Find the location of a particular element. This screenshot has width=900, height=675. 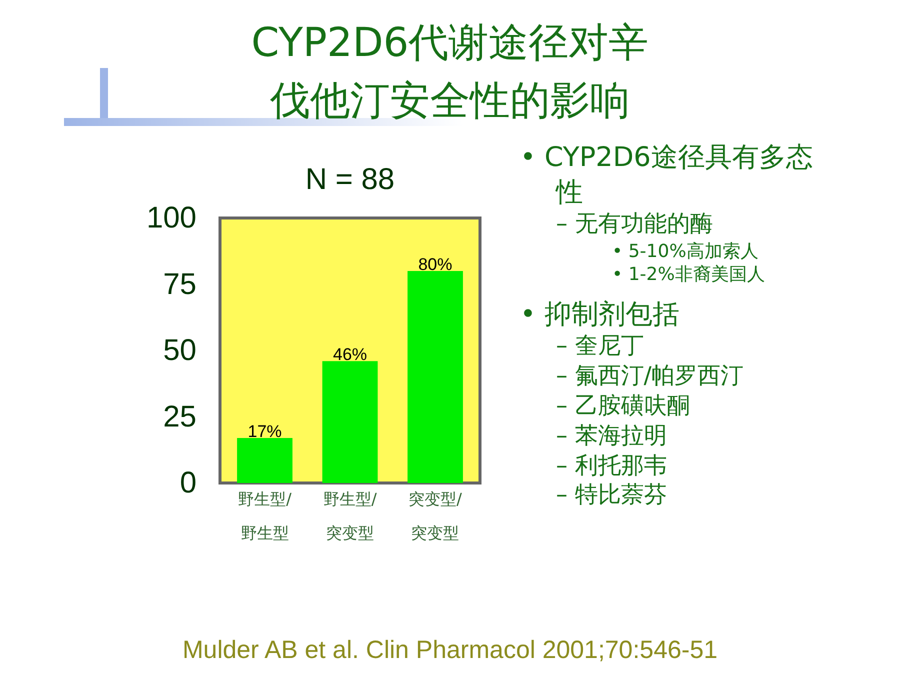

x-tick-label: 野生型/ 突变型 is located at coordinates (350, 516).